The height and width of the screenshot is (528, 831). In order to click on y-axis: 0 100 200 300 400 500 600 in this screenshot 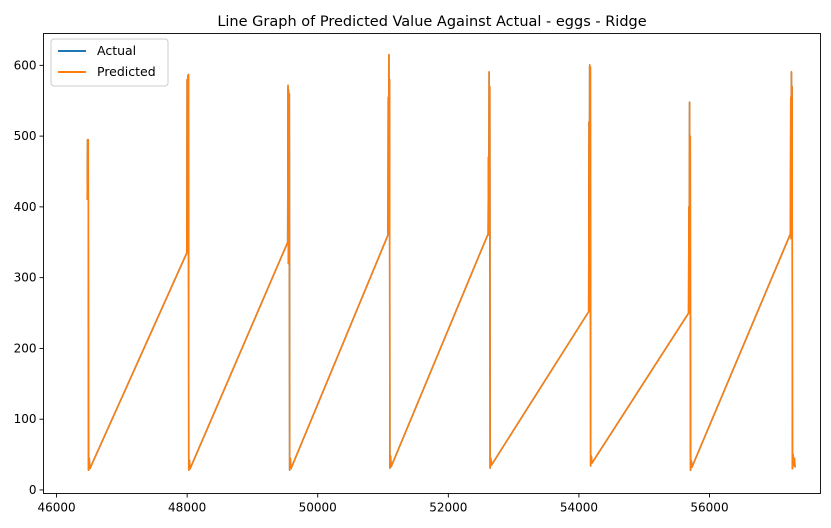, I will do `click(29, 277)`.